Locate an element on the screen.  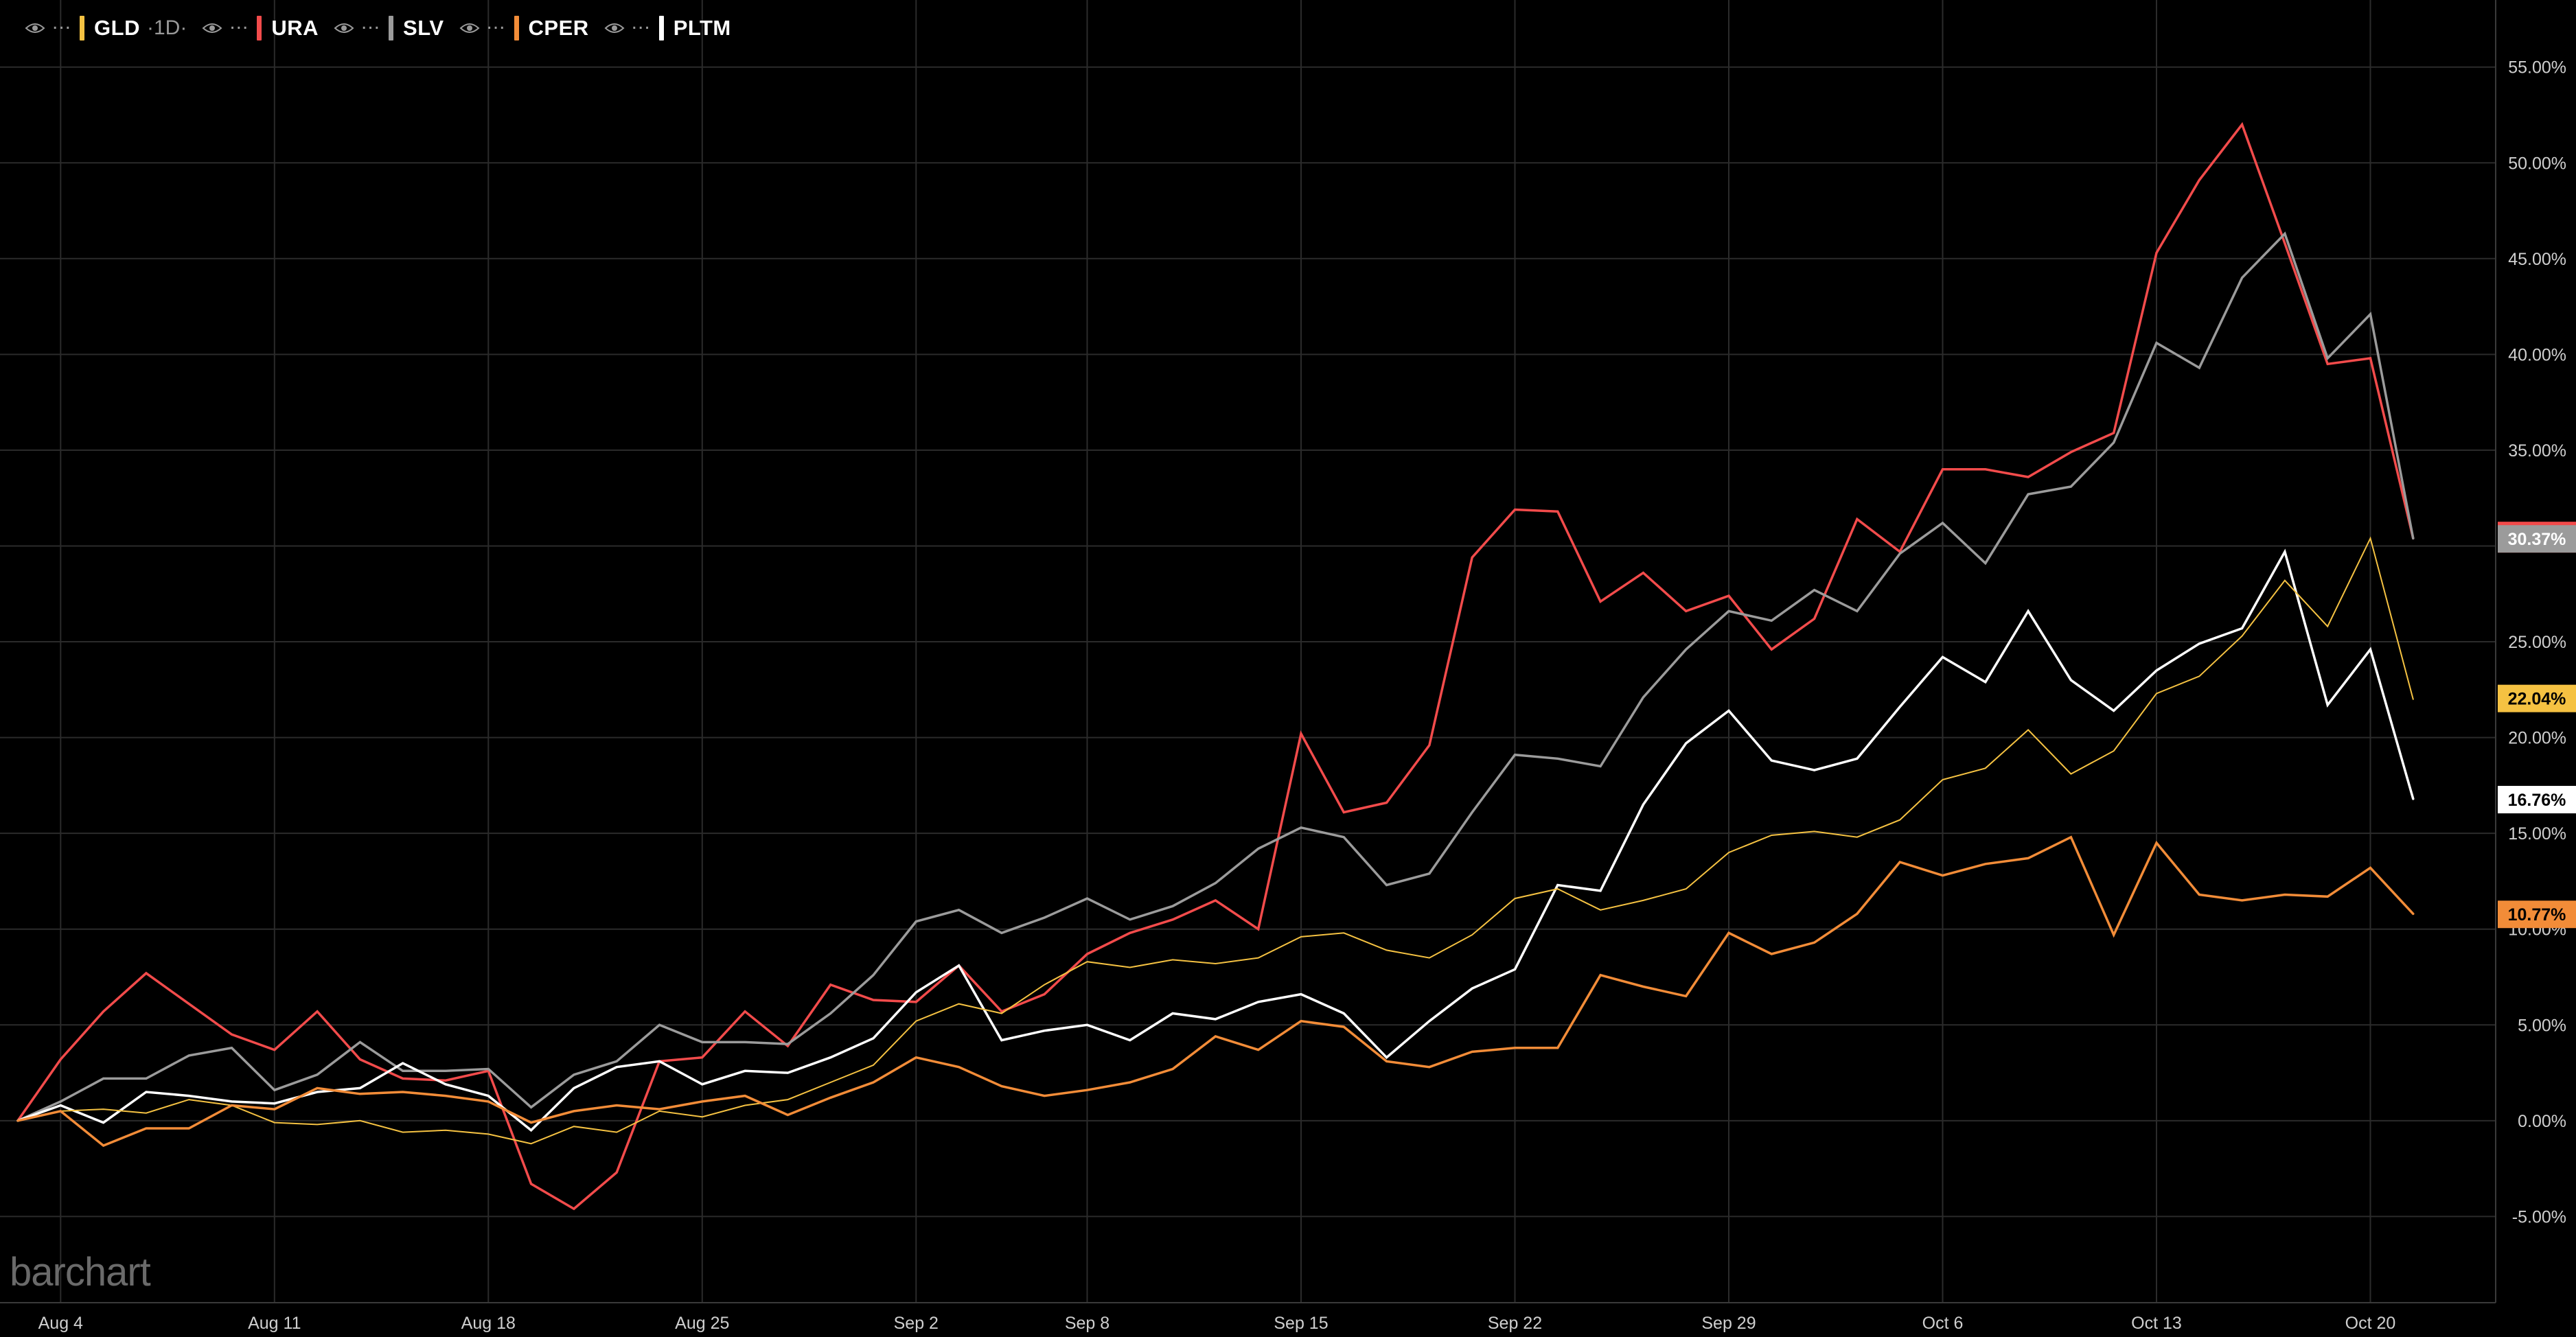
last-value-labels: 30.37% 22.04% 16.76% 10.77% is located at coordinates (2537, 725).